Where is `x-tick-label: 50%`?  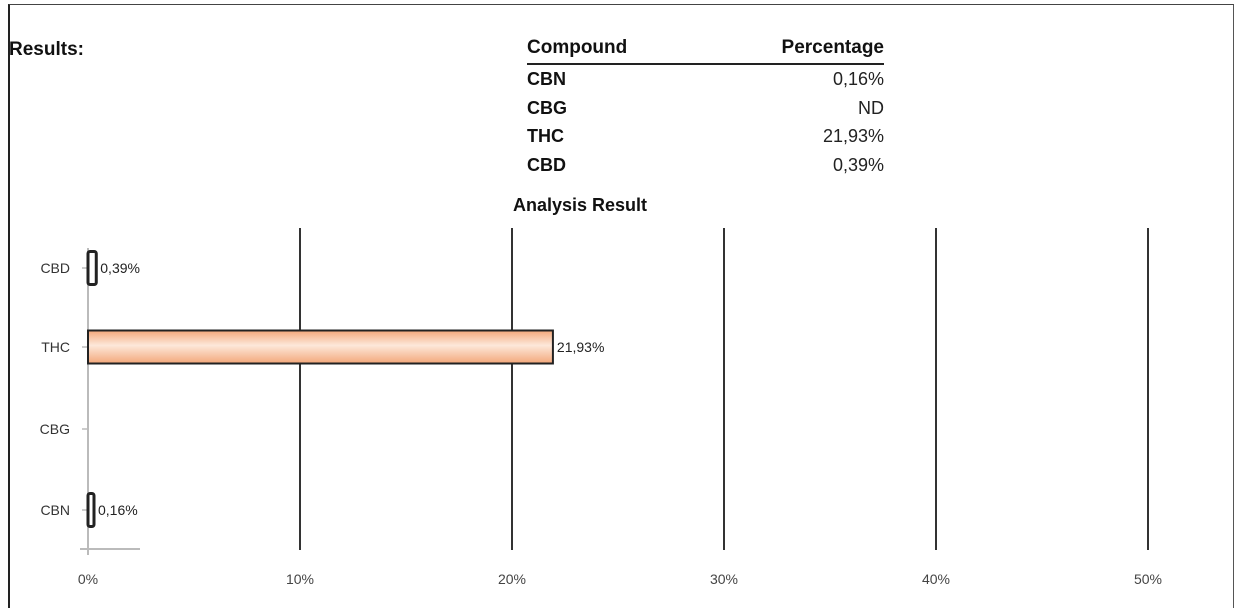
x-tick-label: 50% is located at coordinates (1148, 579).